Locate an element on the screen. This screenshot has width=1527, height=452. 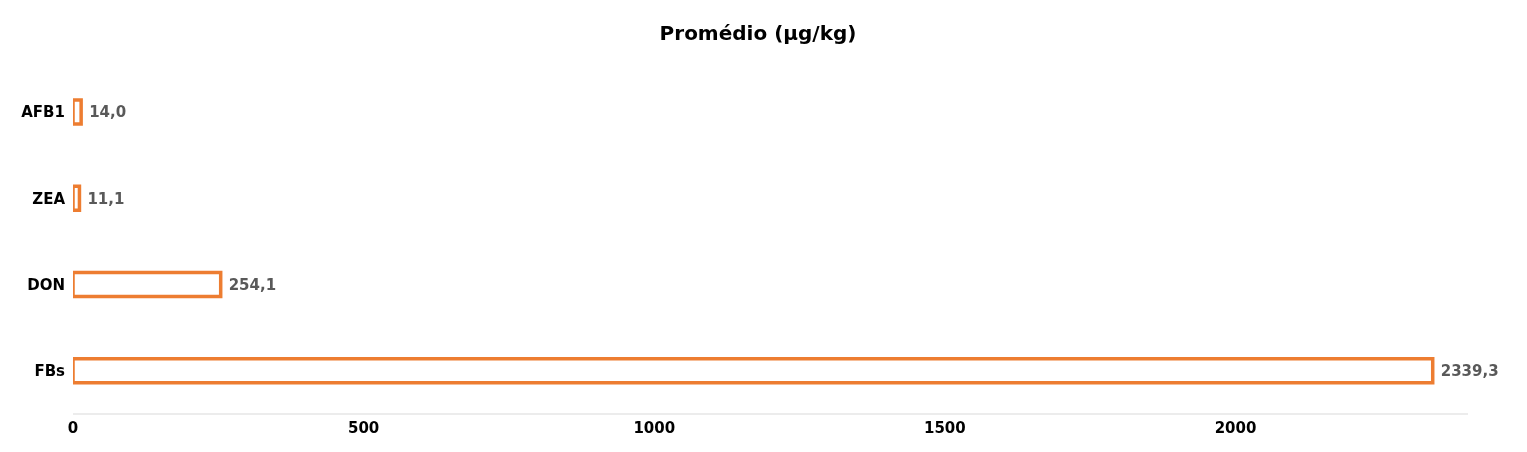
chart-title: Promédio (µg/kg) is located at coordinates (758, 33).